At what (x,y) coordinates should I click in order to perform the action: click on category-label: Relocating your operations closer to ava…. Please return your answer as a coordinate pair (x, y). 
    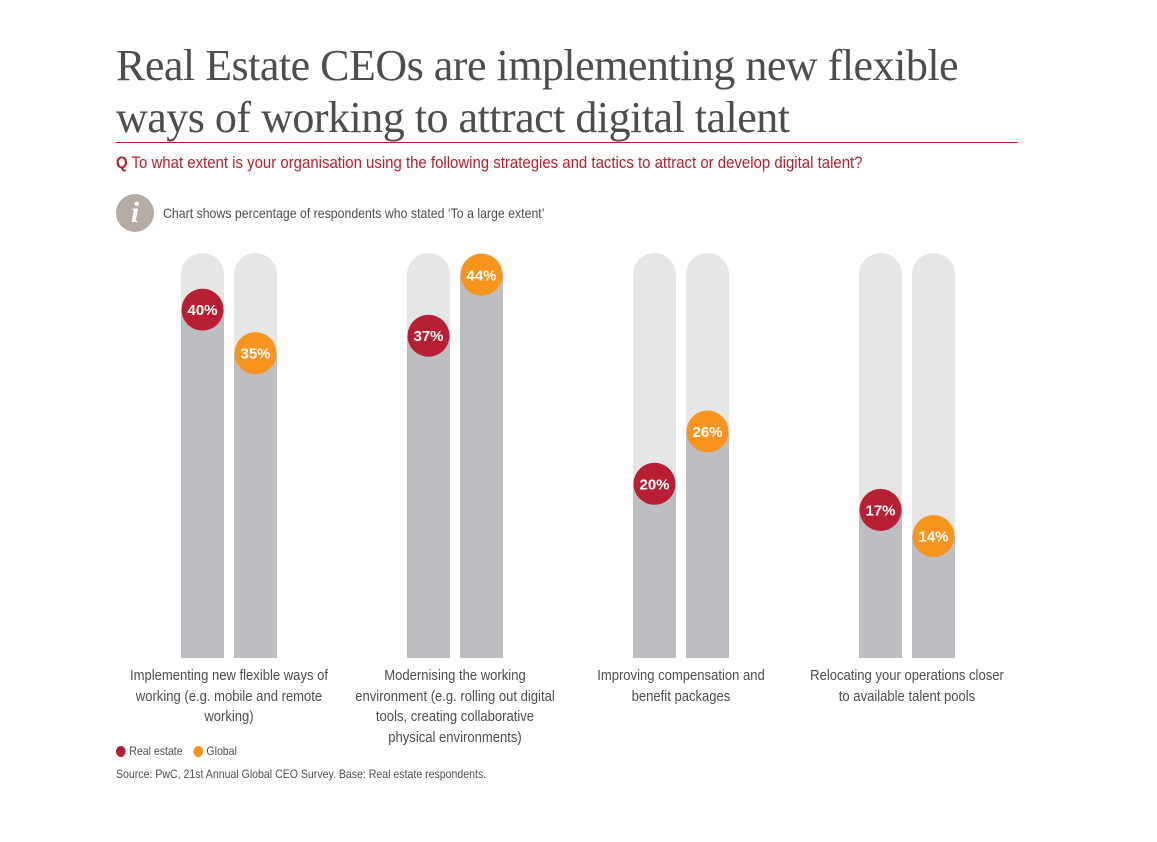
    Looking at the image, I should click on (907, 686).